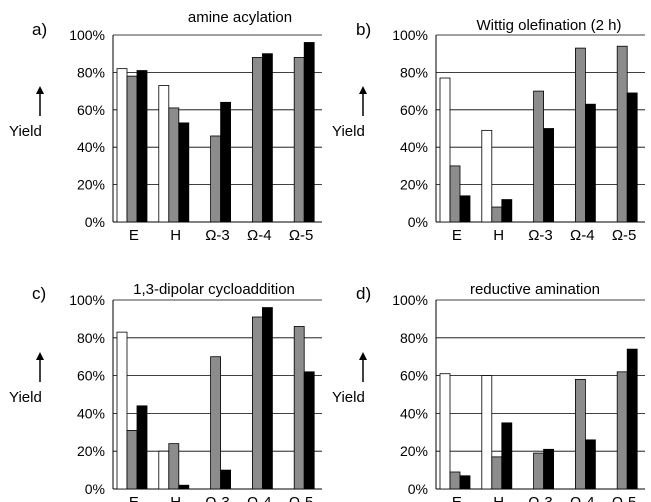 The width and height of the screenshot is (651, 502). Describe the element at coordinates (39, 29) in the screenshot. I see `panel-letter: a)` at that location.